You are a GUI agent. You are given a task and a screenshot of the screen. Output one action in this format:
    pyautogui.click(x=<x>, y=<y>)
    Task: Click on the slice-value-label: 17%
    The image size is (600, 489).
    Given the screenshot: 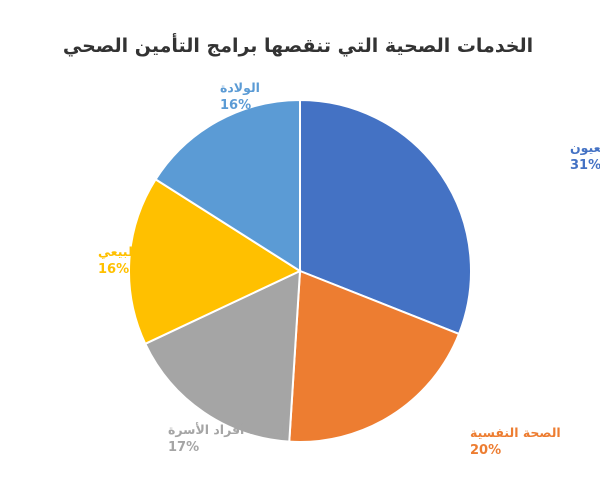 What is the action you would take?
    pyautogui.click(x=183, y=447)
    